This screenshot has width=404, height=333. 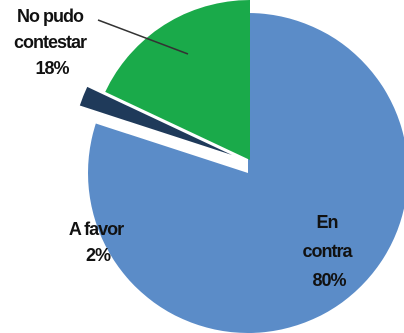 What do you see at coordinates (328, 251) in the screenshot?
I see `label-en-contra: En contra 80%` at bounding box center [328, 251].